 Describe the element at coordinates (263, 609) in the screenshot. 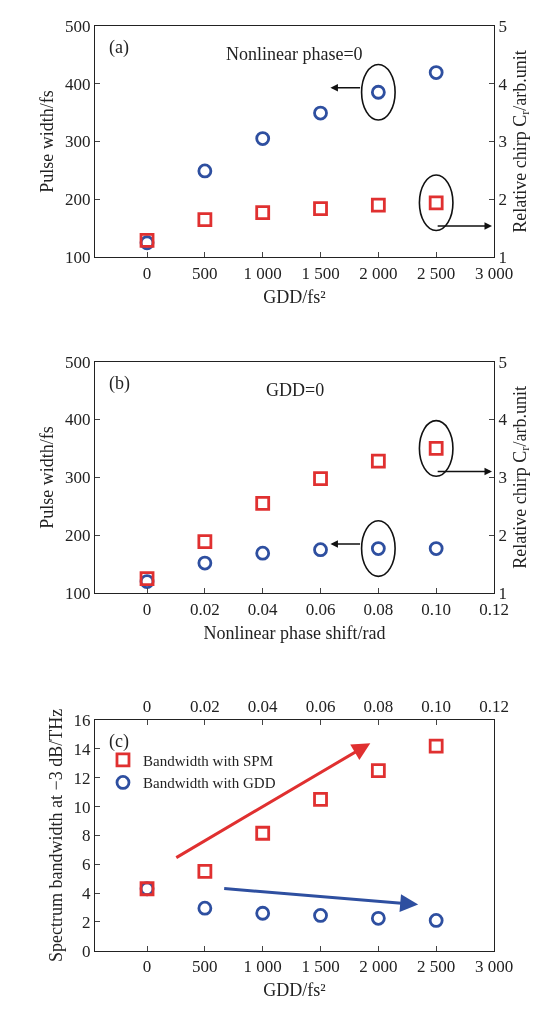

I see `x-tick-label: 0.04` at that location.